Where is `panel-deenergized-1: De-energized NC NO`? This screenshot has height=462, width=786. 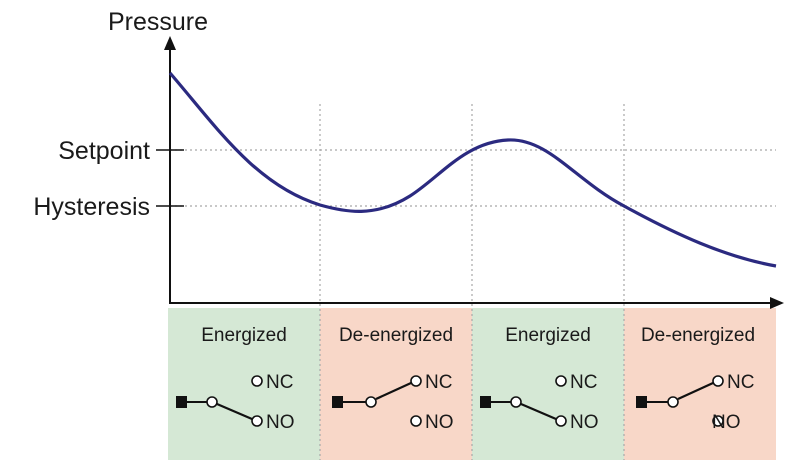 panel-deenergized-1: De-energized NC NO is located at coordinates (393, 379).